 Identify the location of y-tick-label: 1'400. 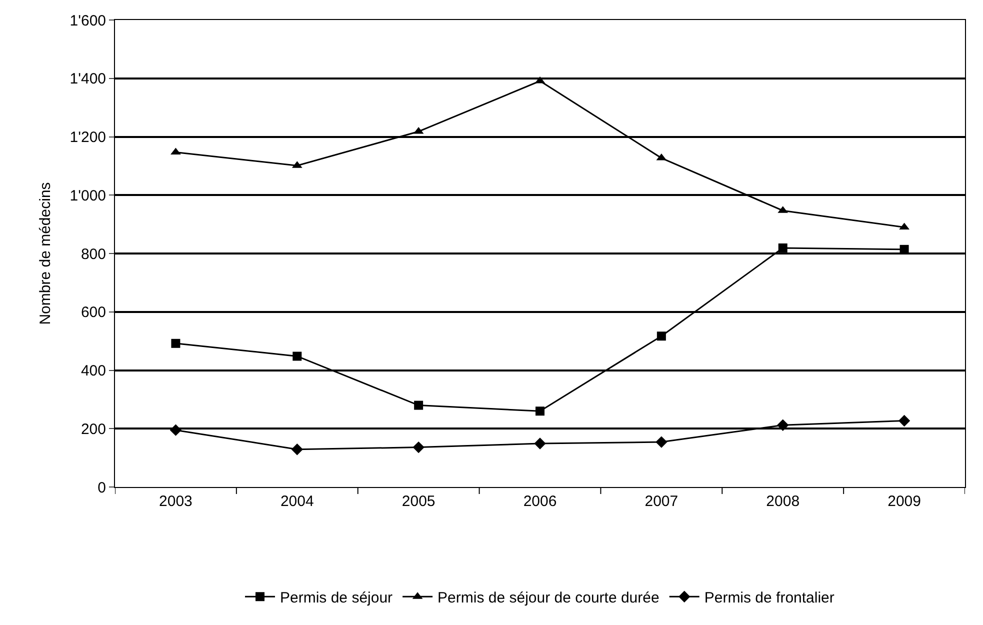
(88, 79).